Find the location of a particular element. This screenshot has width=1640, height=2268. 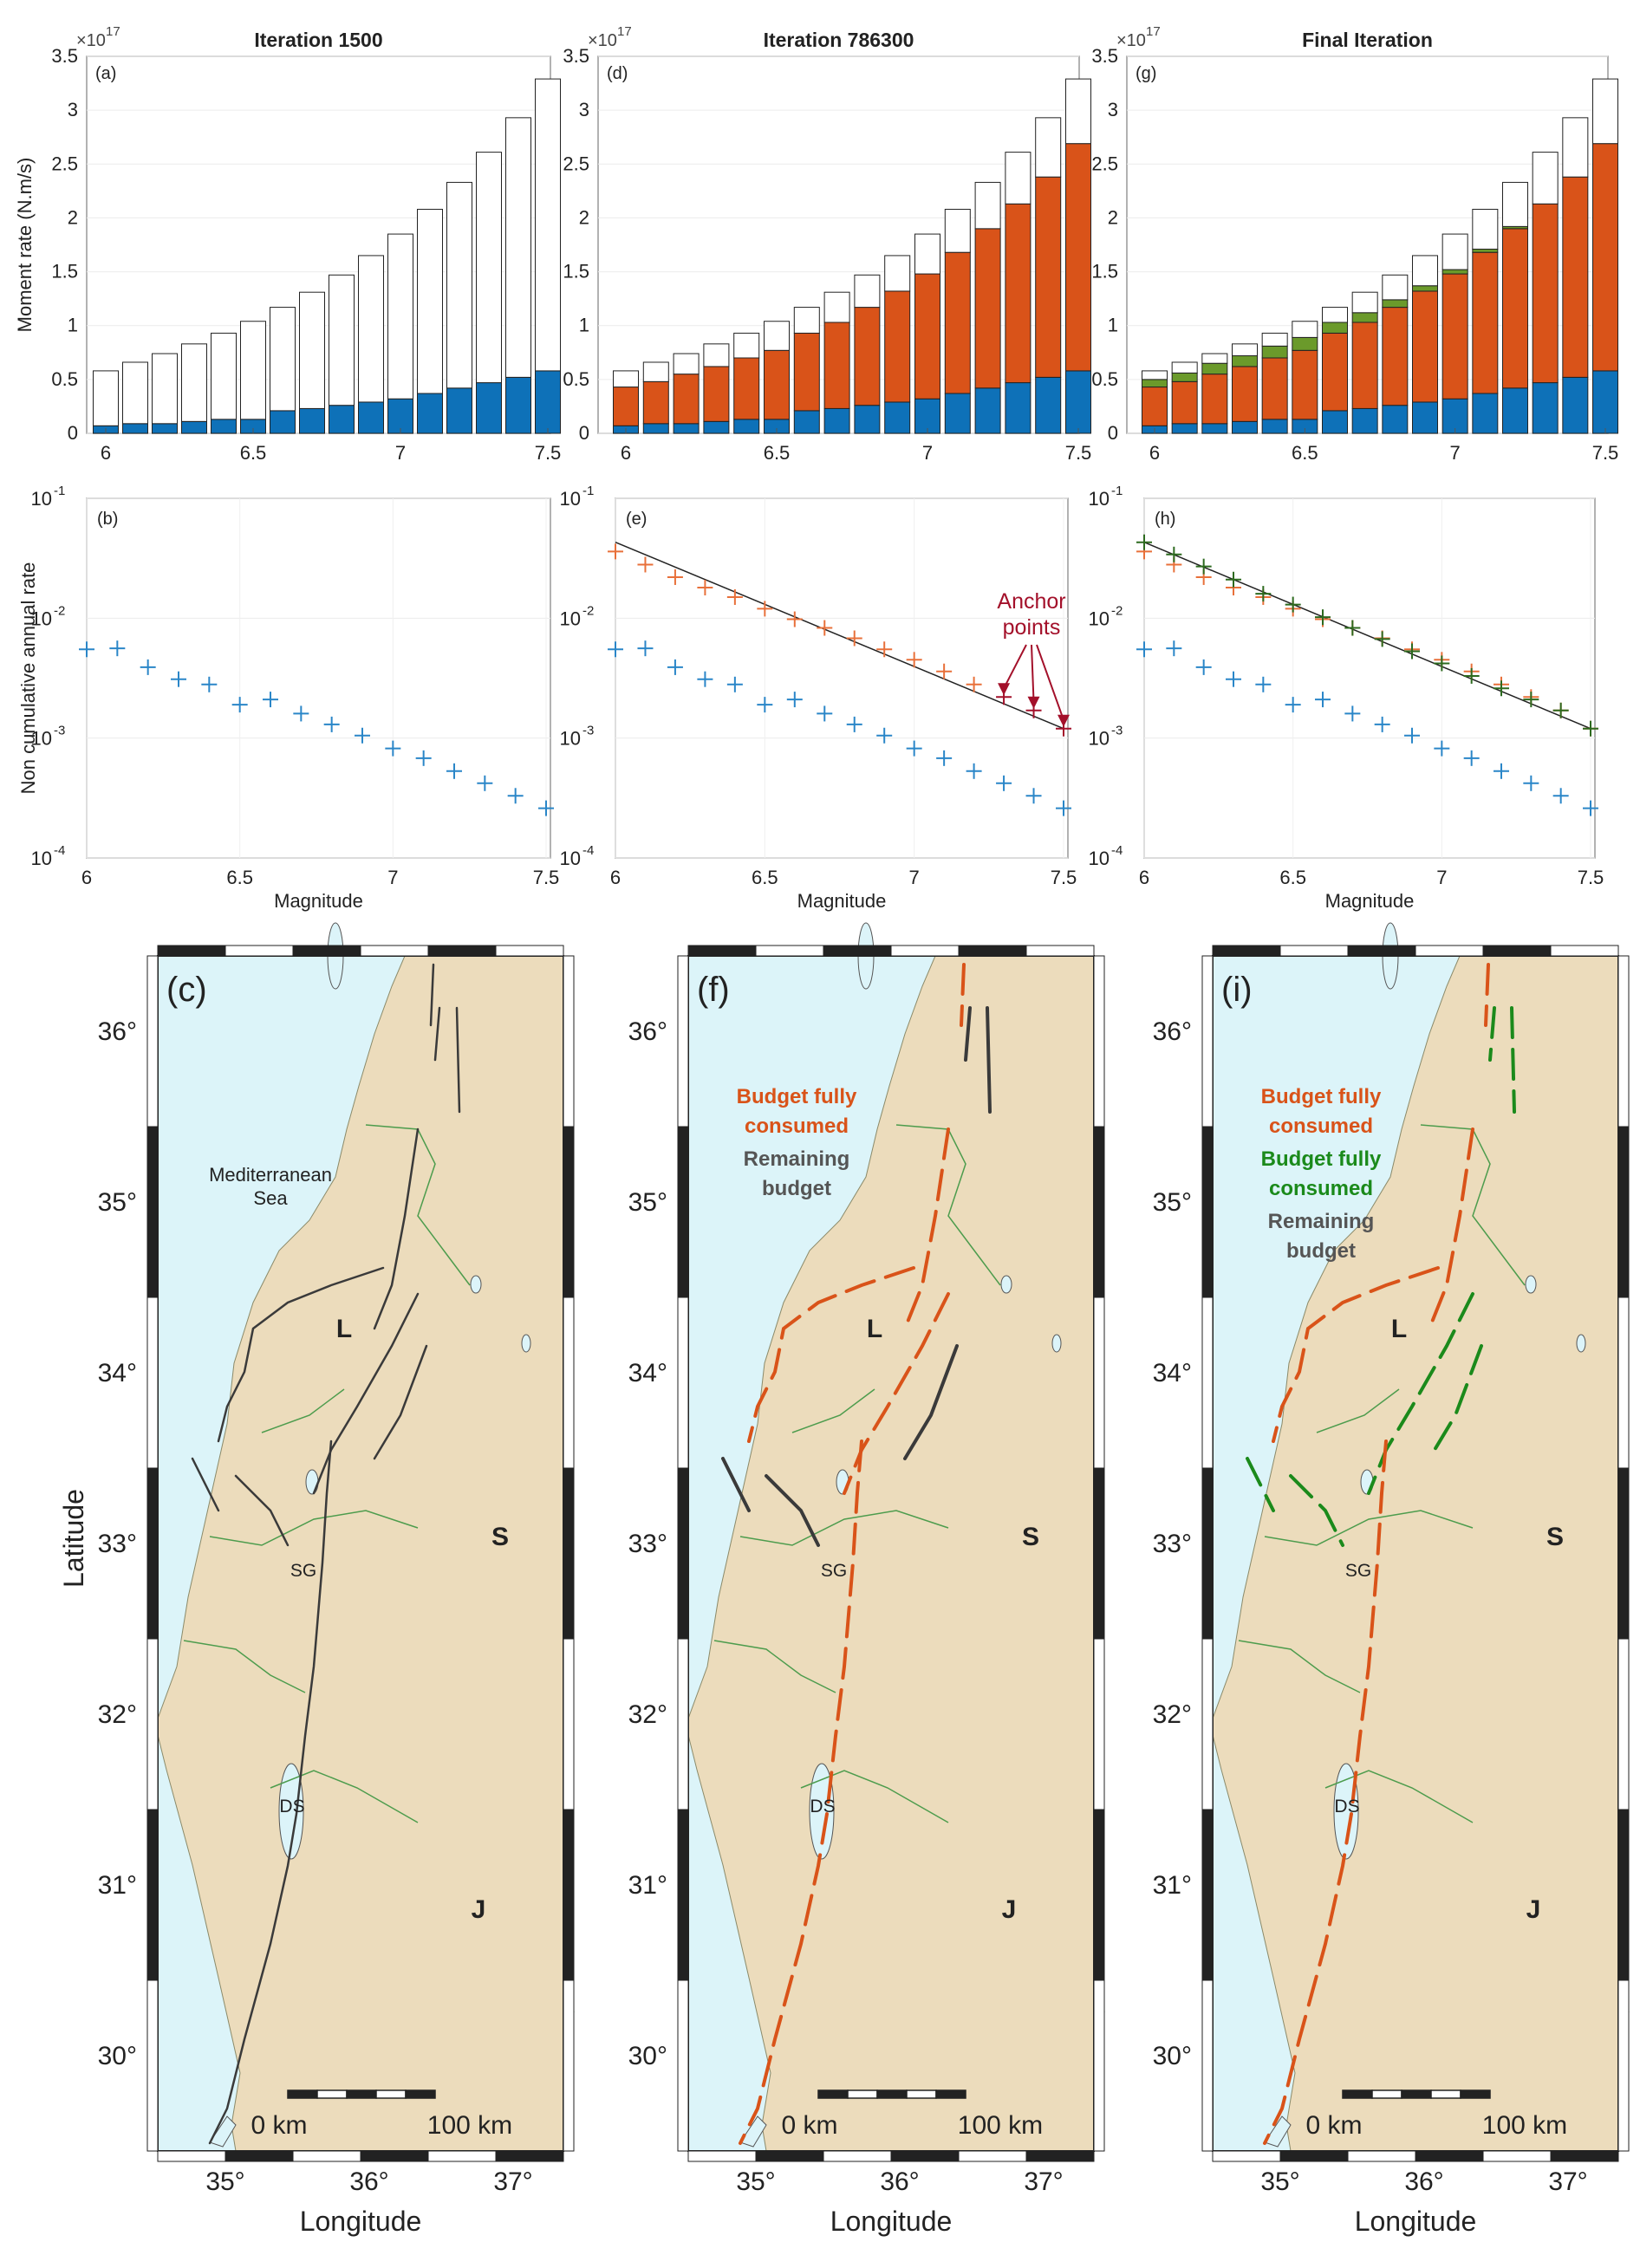

legend-text: budget is located at coordinates (1321, 1251).